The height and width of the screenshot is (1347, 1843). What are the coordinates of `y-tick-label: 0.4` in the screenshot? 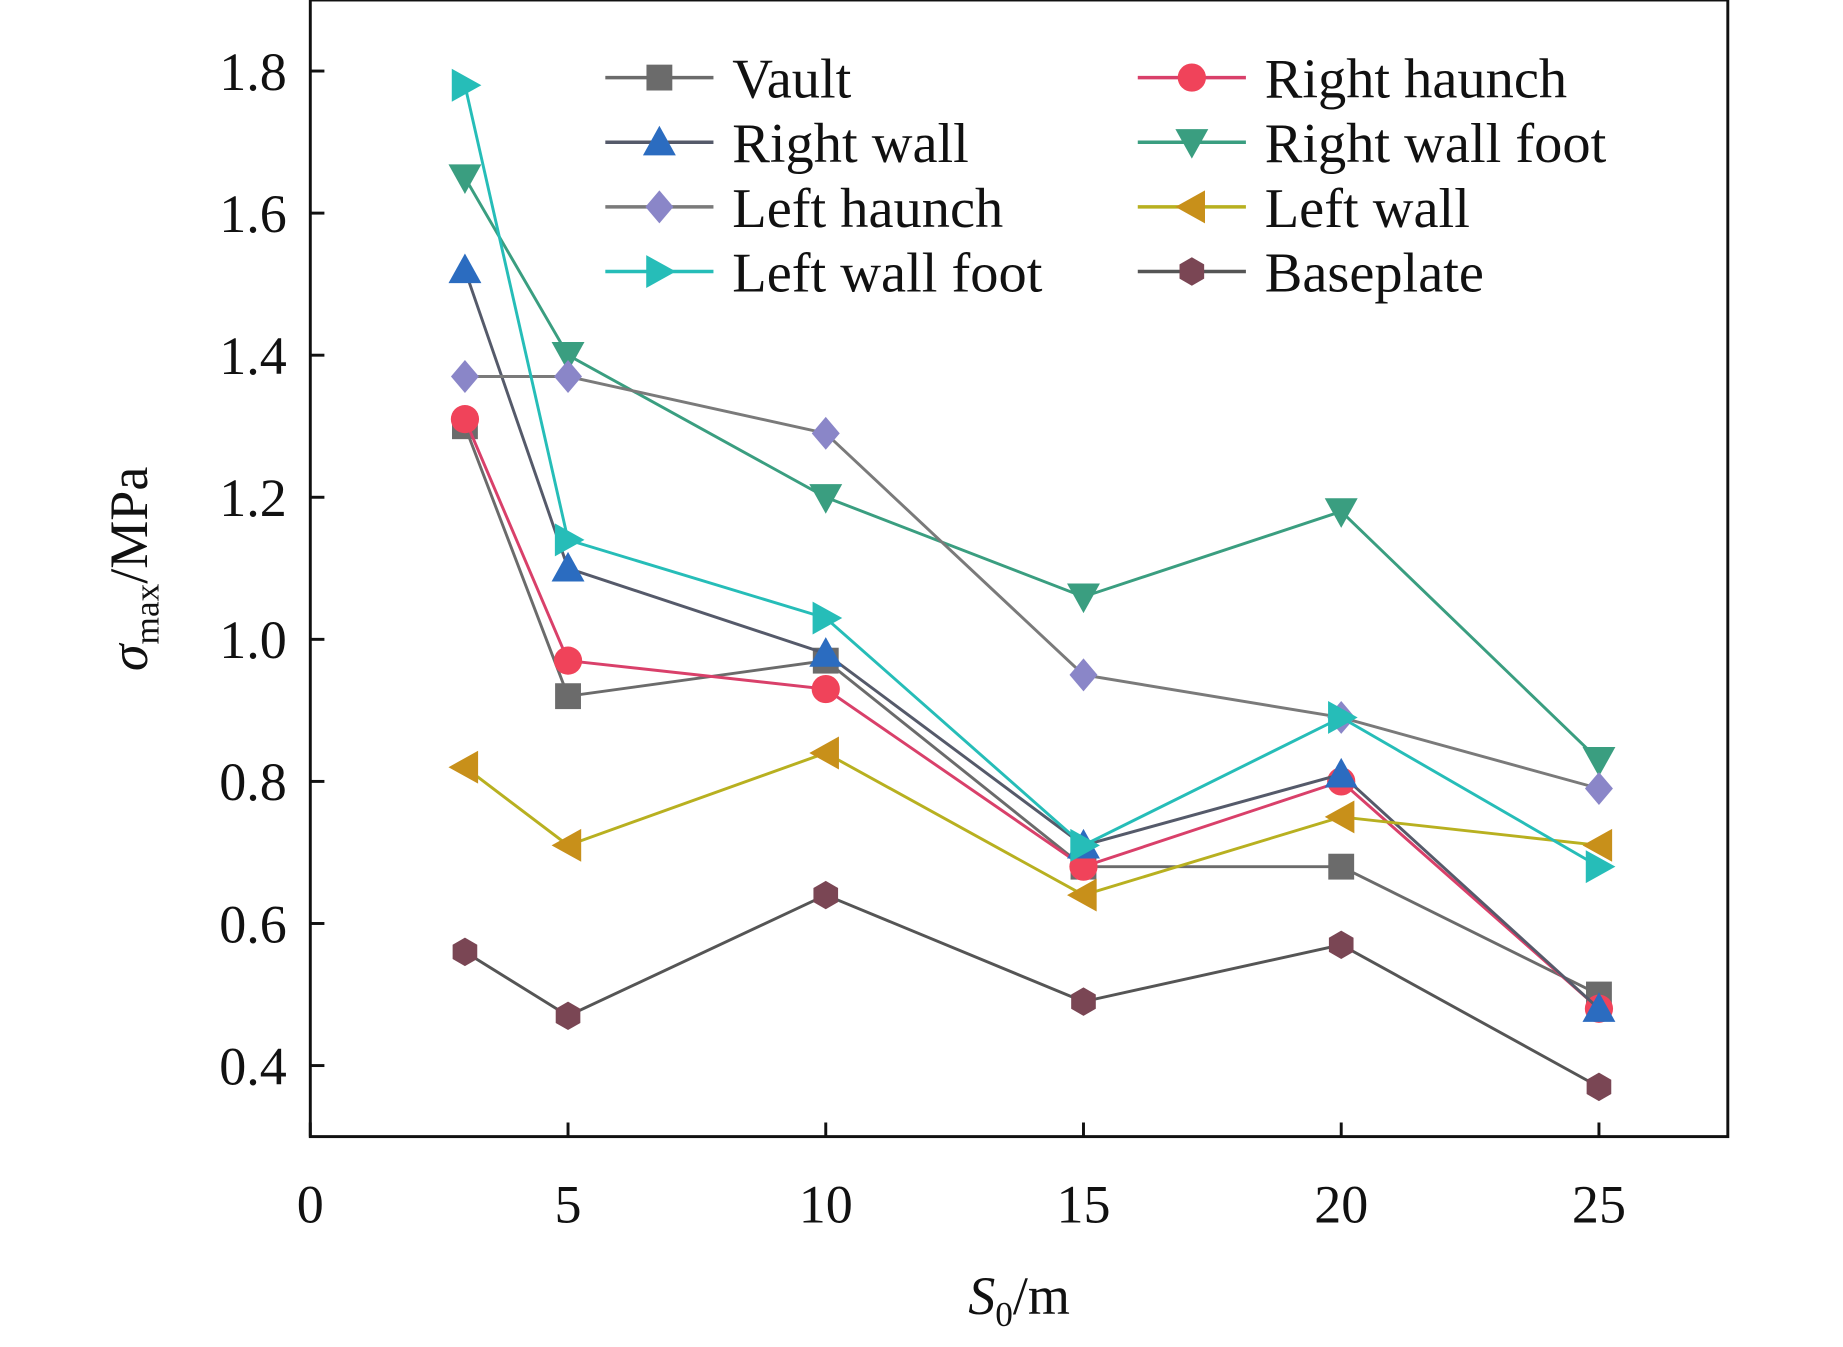 It's located at (253, 1066).